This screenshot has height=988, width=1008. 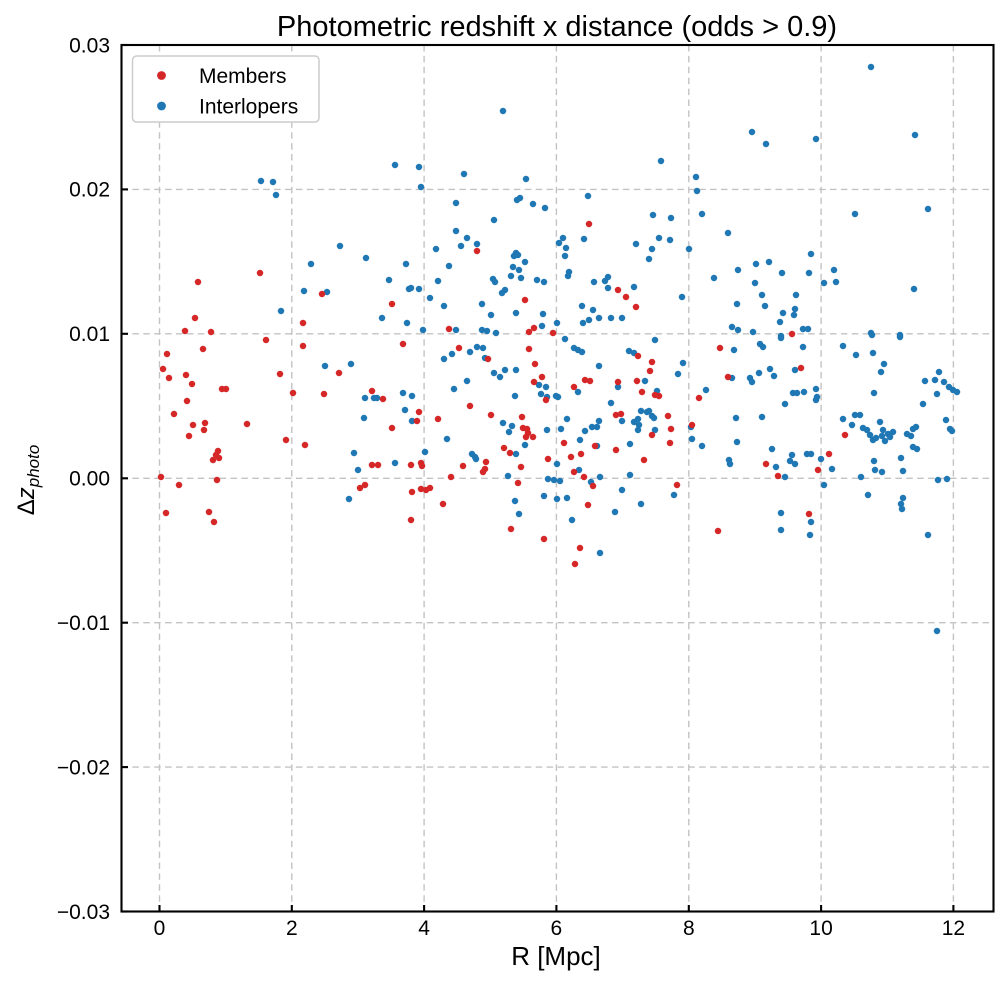 I want to click on svg-text: 0.01, so click(x=89, y=334).